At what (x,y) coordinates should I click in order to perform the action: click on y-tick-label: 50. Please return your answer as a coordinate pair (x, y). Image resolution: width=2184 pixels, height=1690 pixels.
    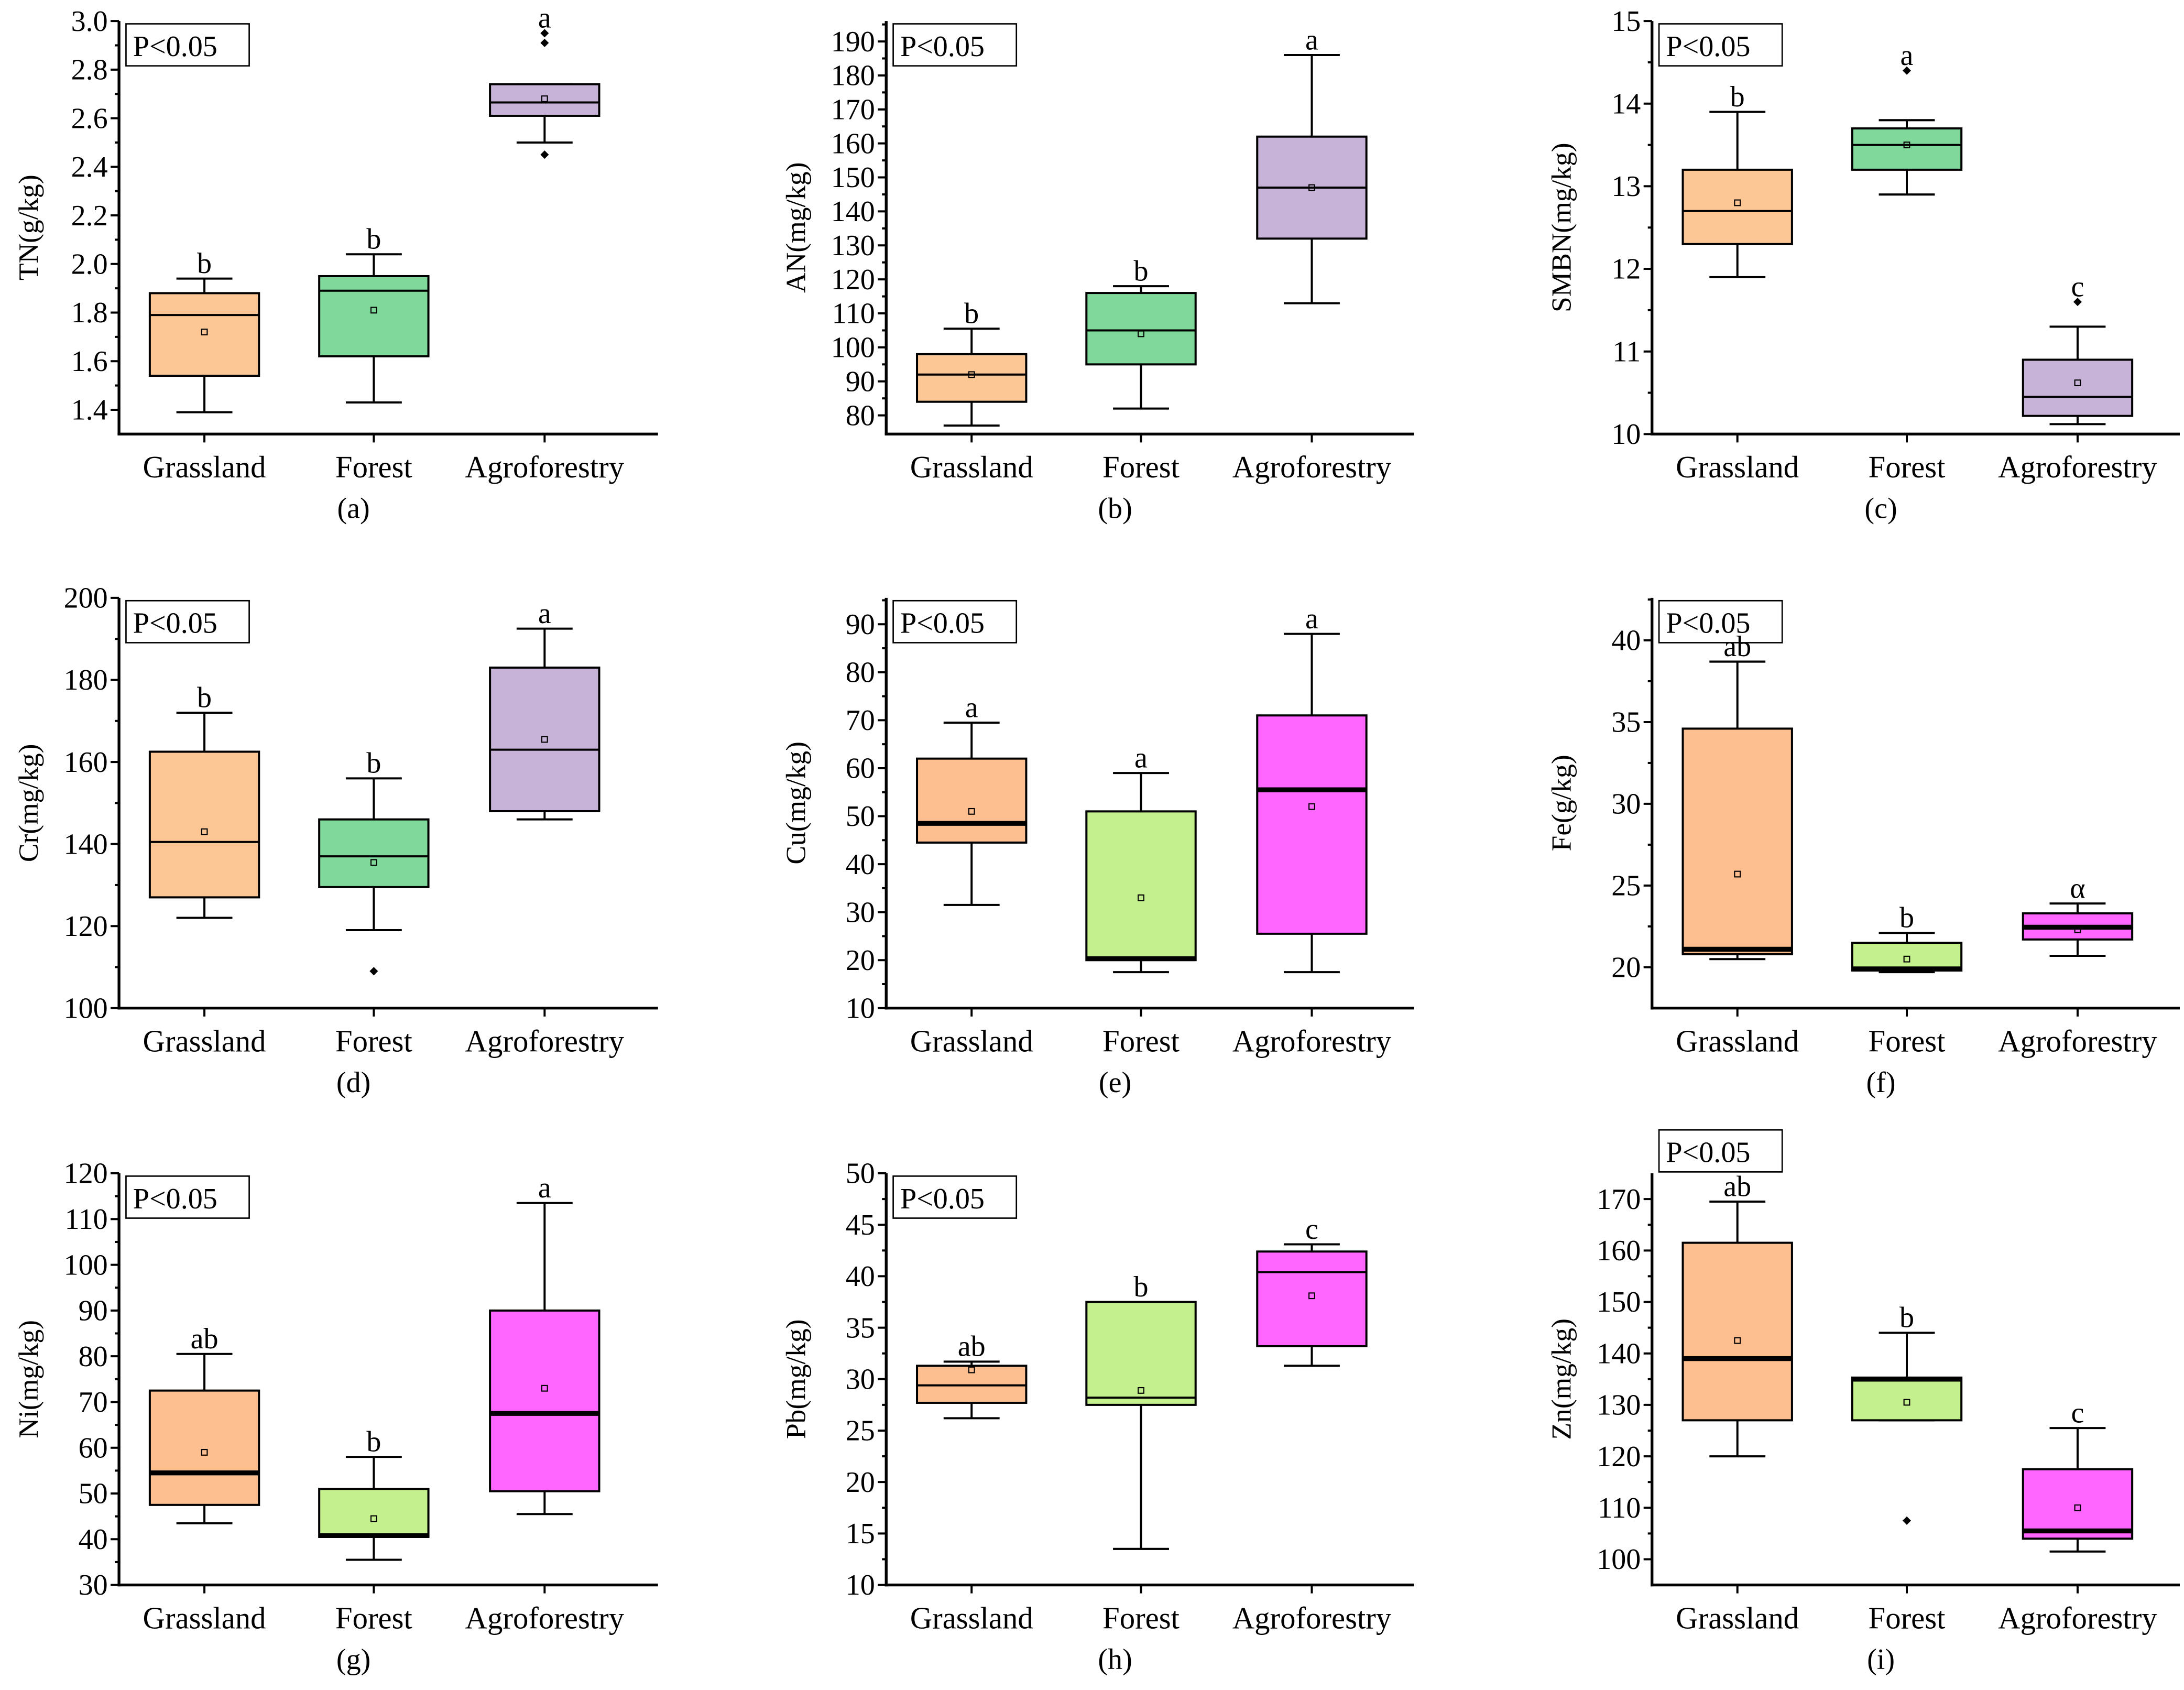
    Looking at the image, I should click on (860, 1174).